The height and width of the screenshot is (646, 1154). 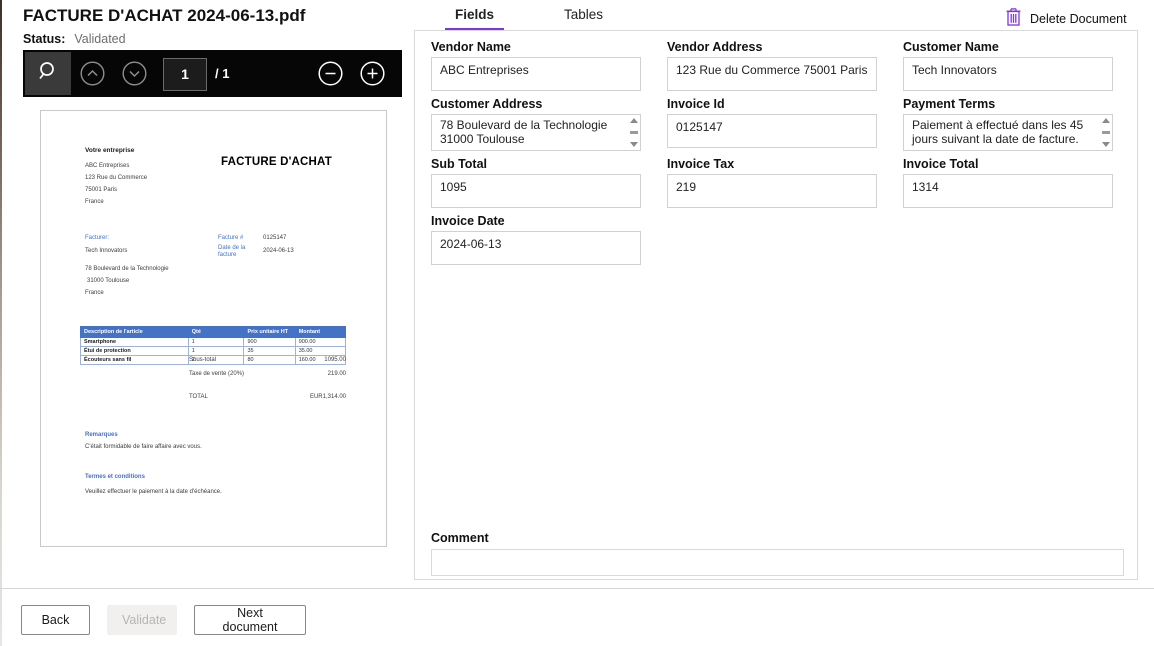 What do you see at coordinates (101, 435) in the screenshot?
I see `invoice-notes-label: Remarques` at bounding box center [101, 435].